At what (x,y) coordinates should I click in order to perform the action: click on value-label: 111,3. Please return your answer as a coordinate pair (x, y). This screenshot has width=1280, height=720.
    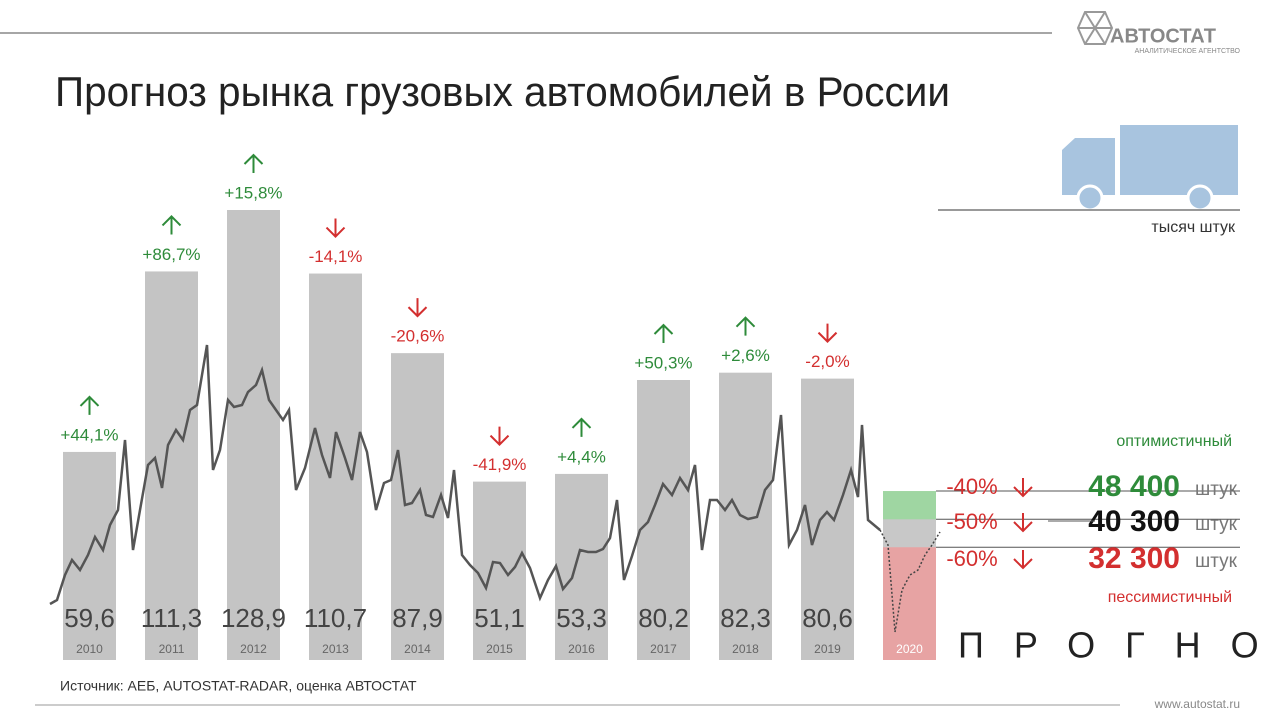
    Looking at the image, I should click on (171, 618).